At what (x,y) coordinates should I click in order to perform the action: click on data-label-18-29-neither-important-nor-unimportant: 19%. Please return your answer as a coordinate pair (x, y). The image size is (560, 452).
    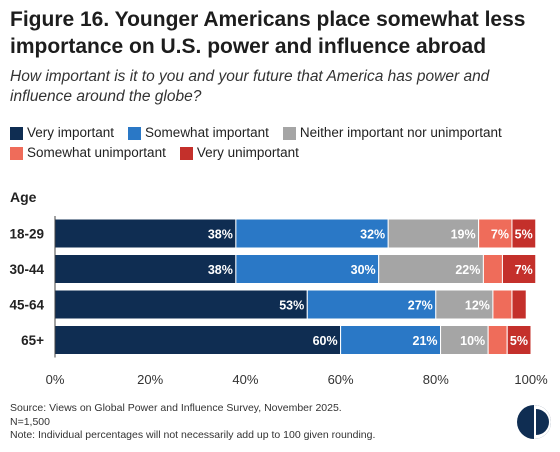
    Looking at the image, I should click on (463, 235).